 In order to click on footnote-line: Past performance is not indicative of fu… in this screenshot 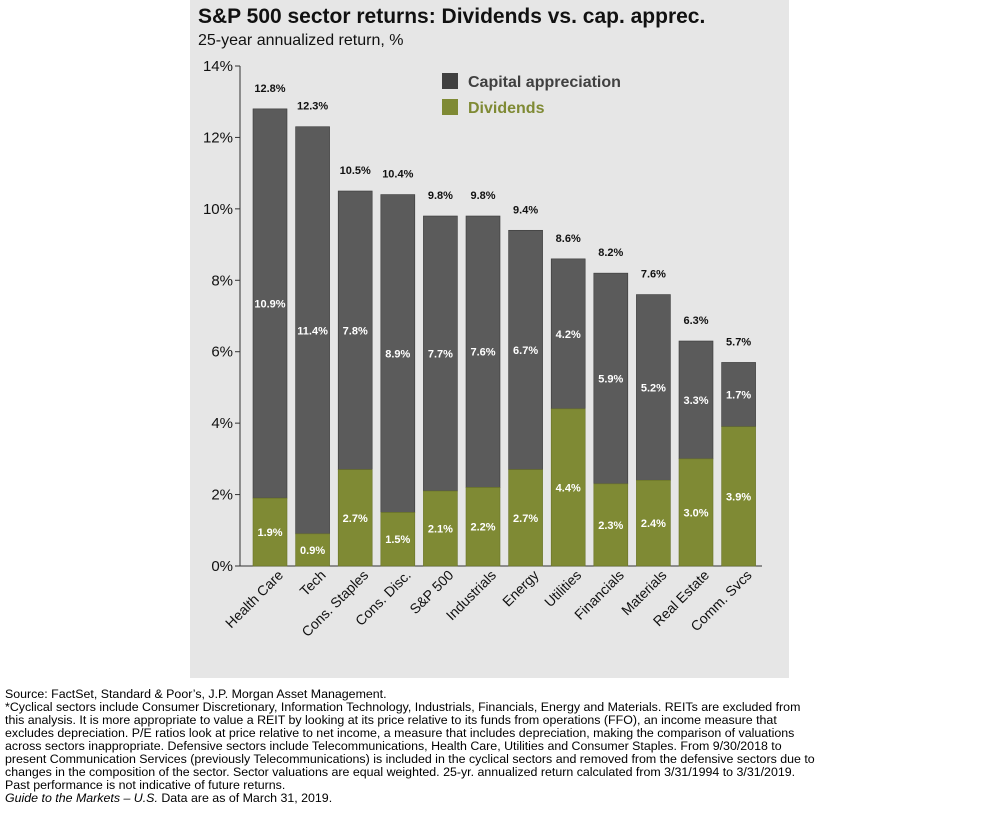, I will do `click(145, 785)`.